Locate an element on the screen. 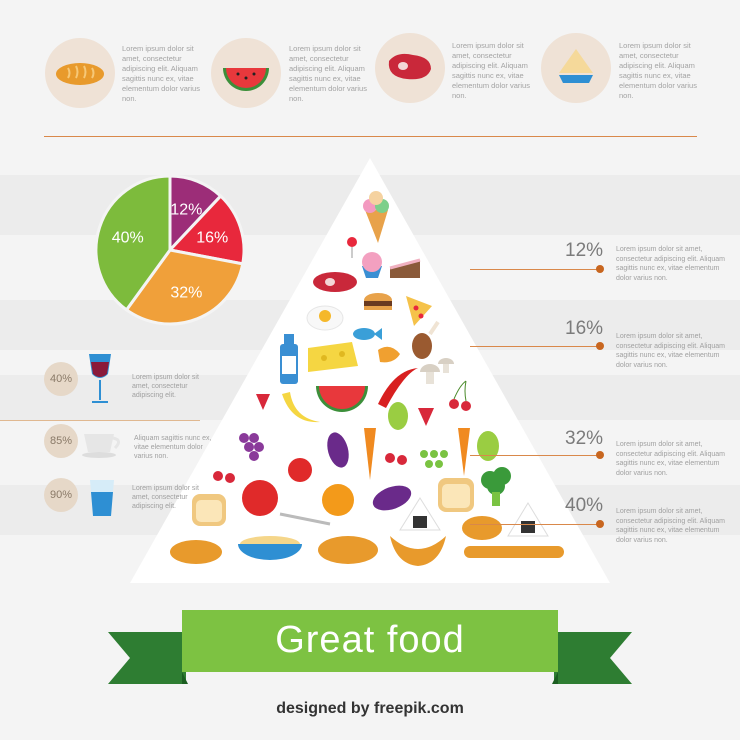  orange-icon is located at coordinates (338, 500).